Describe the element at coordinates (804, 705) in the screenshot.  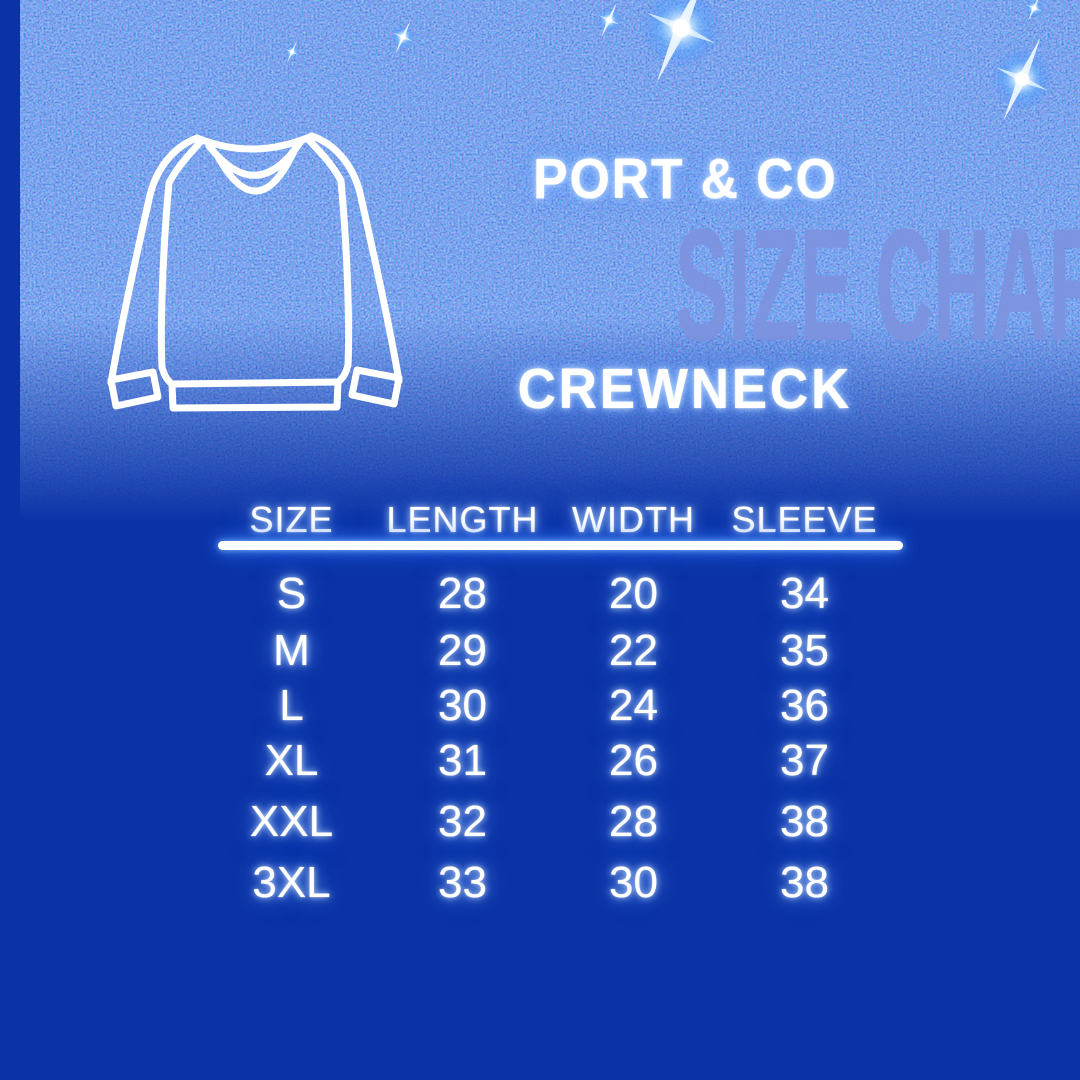
I see `cell-sleeve: 36` at that location.